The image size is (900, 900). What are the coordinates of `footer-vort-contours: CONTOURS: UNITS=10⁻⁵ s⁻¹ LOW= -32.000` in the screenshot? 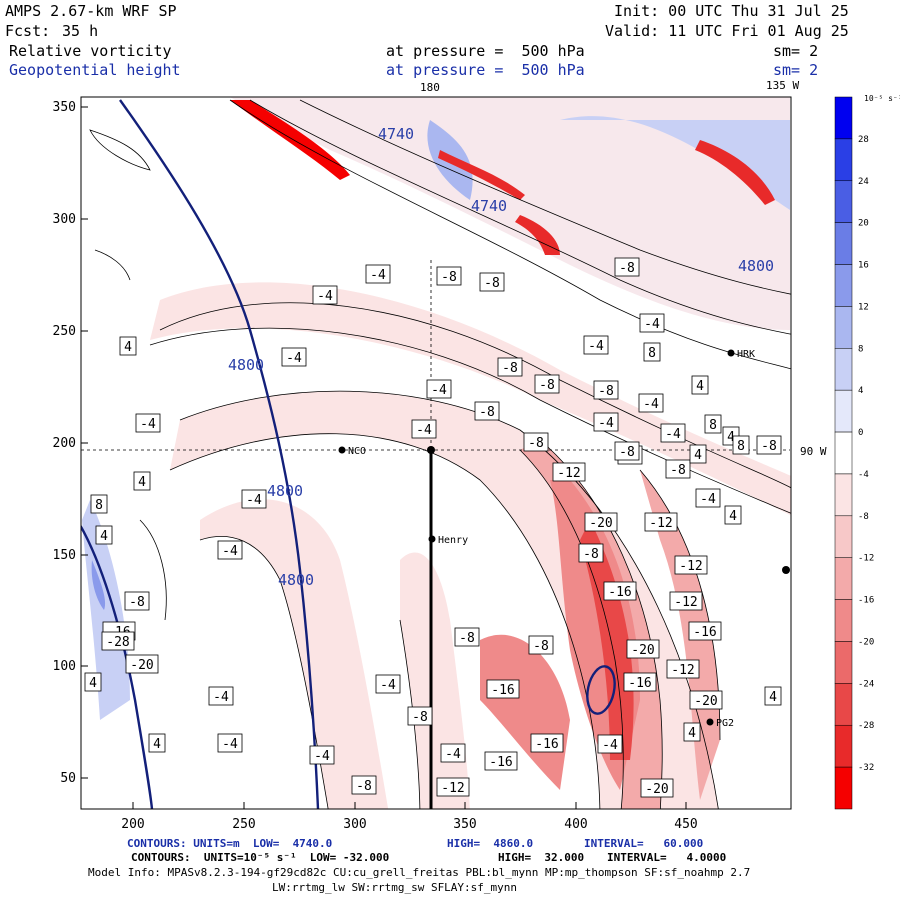 It's located at (260, 857).